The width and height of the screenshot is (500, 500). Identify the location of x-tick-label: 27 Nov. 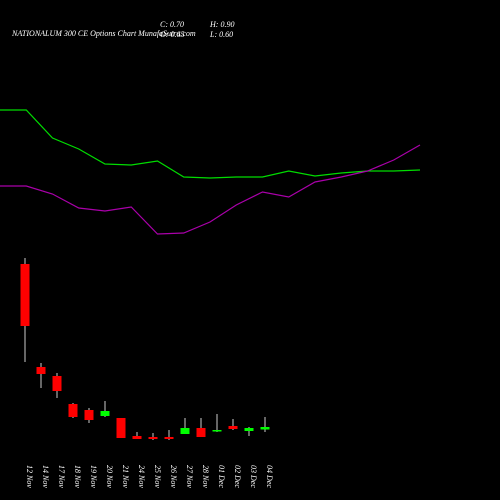
(189, 476).